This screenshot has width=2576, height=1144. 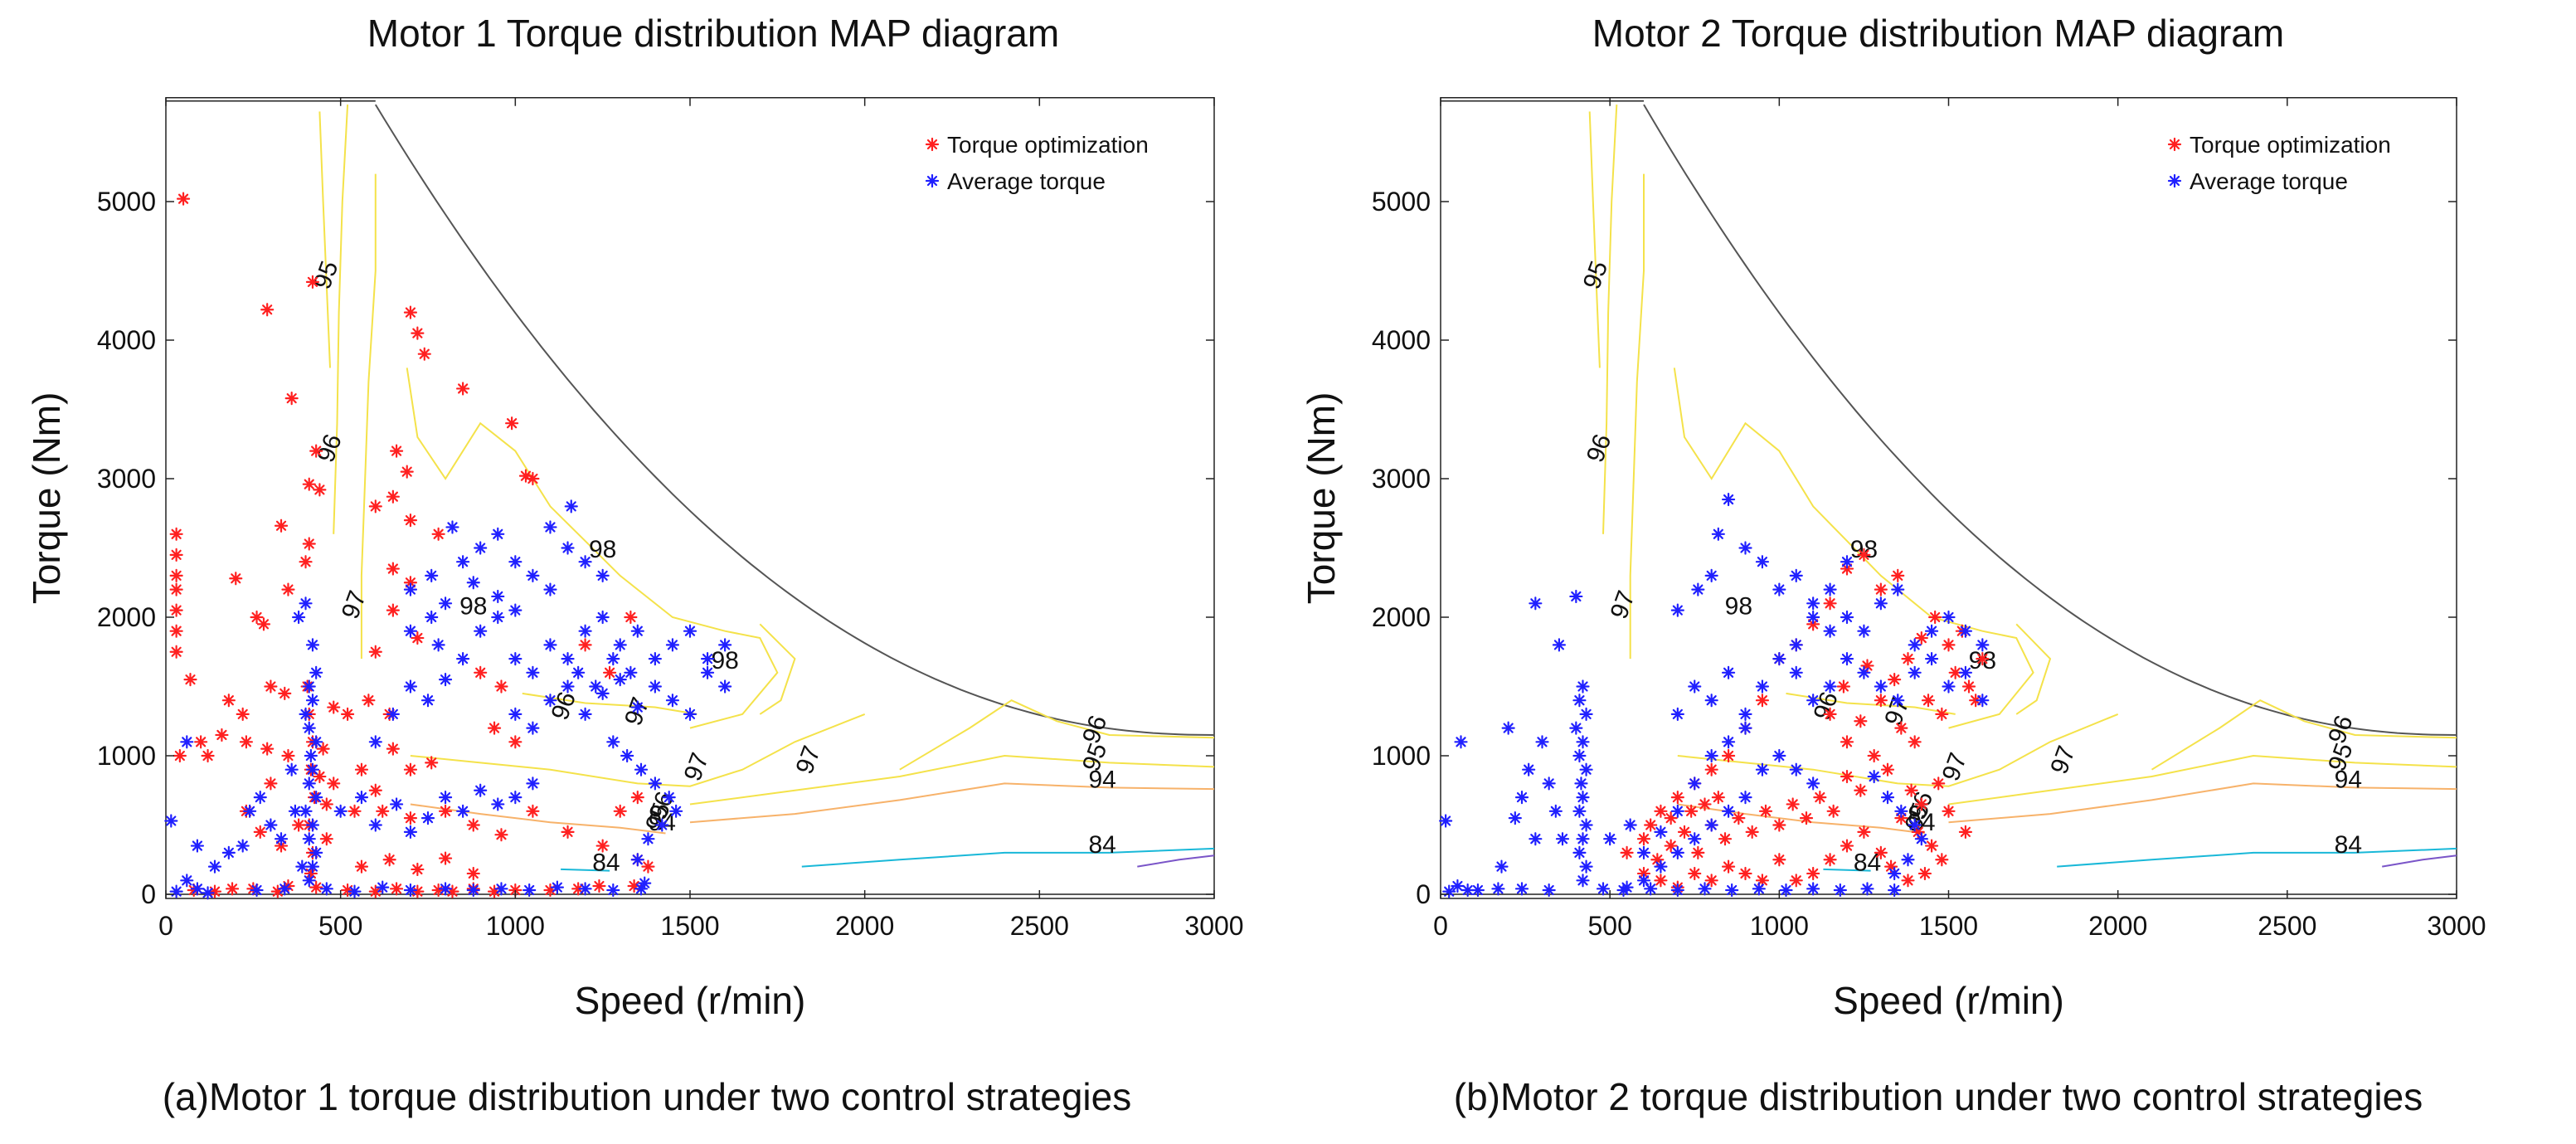 I want to click on y-axis-label: Torque (Nm), so click(x=47, y=498).